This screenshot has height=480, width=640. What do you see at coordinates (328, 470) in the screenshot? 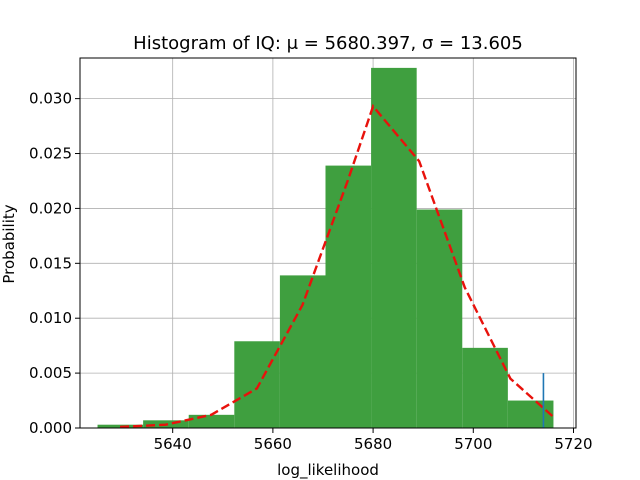
I see `x-axis-label: log_likelihood` at bounding box center [328, 470].